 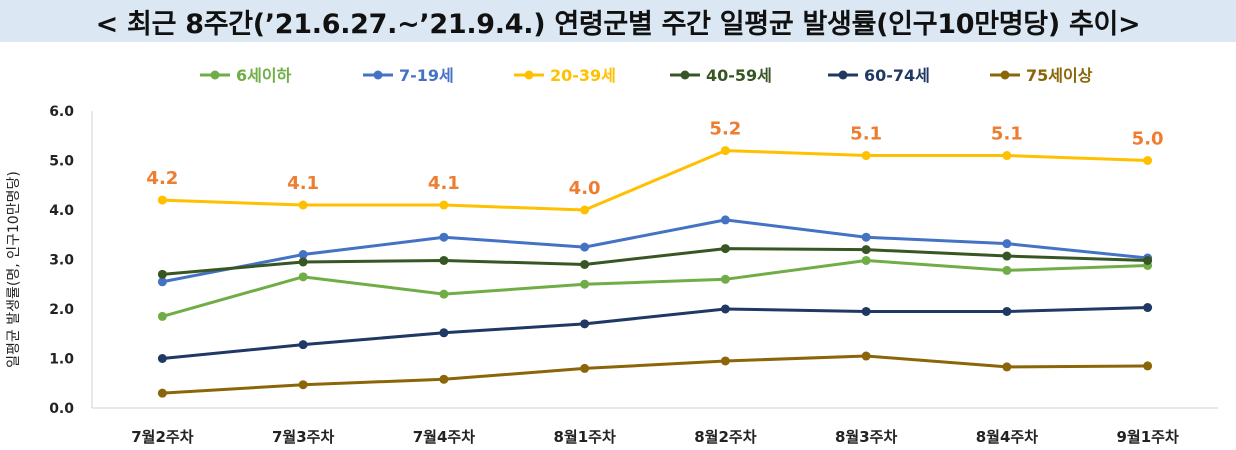 I want to click on y-tick-label: 1.0, so click(x=61, y=360).